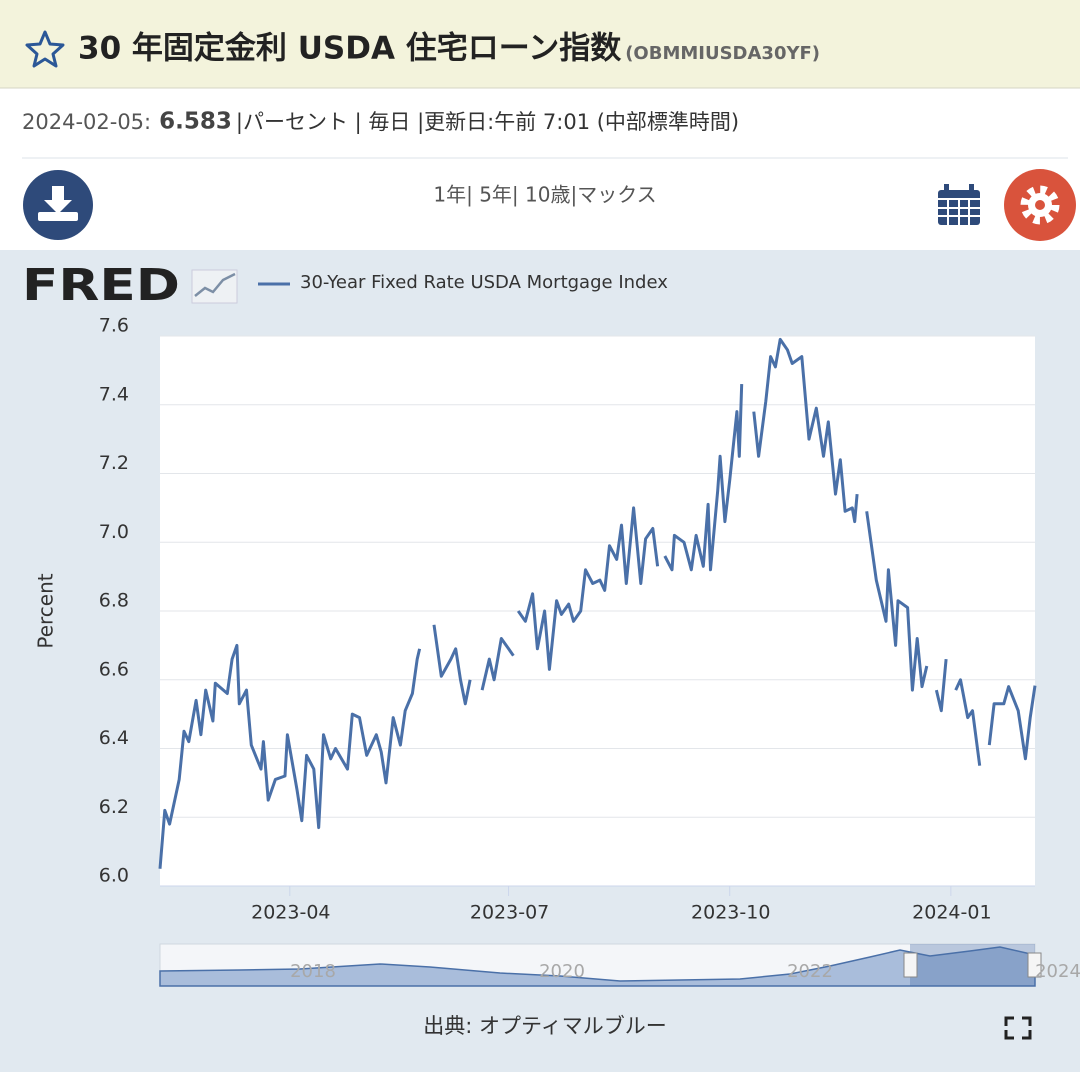 The height and width of the screenshot is (1080, 1080). Describe the element at coordinates (46, 610) in the screenshot. I see `y-axis-label: Percent` at that location.